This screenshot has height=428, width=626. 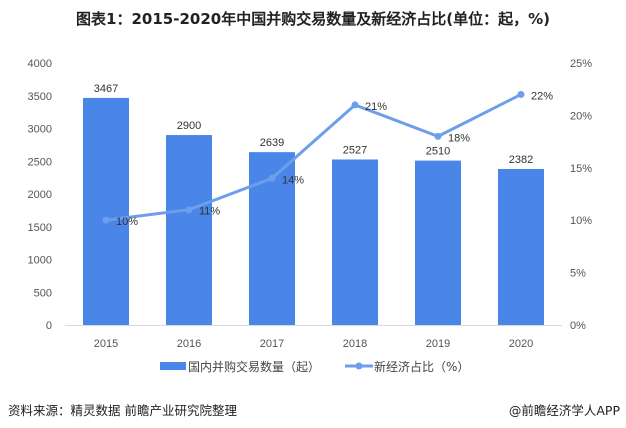 I want to click on bar-data-label: 2900, so click(x=189, y=126).